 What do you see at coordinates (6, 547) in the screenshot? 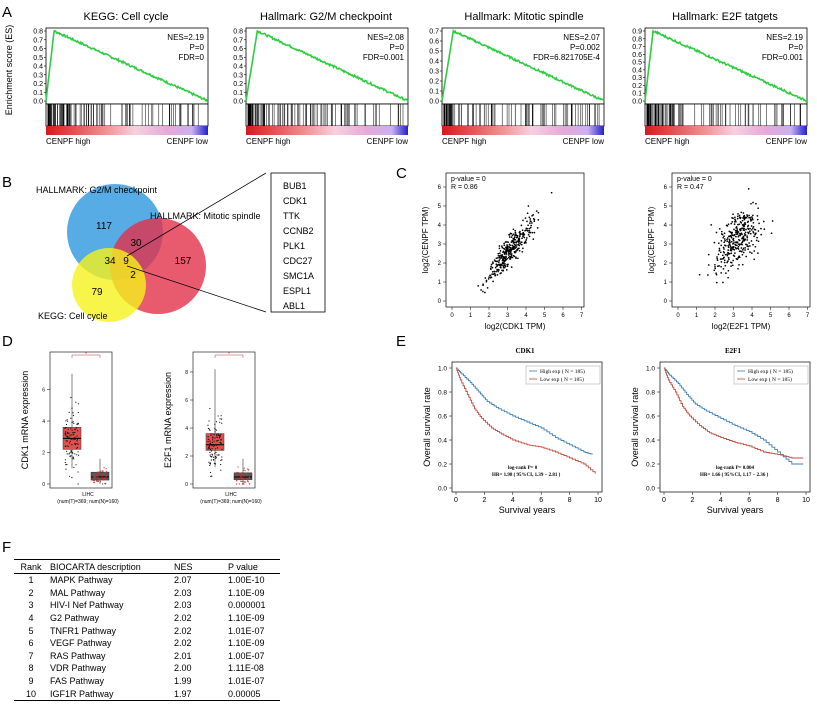
I see `panel-label-f: F` at bounding box center [6, 547].